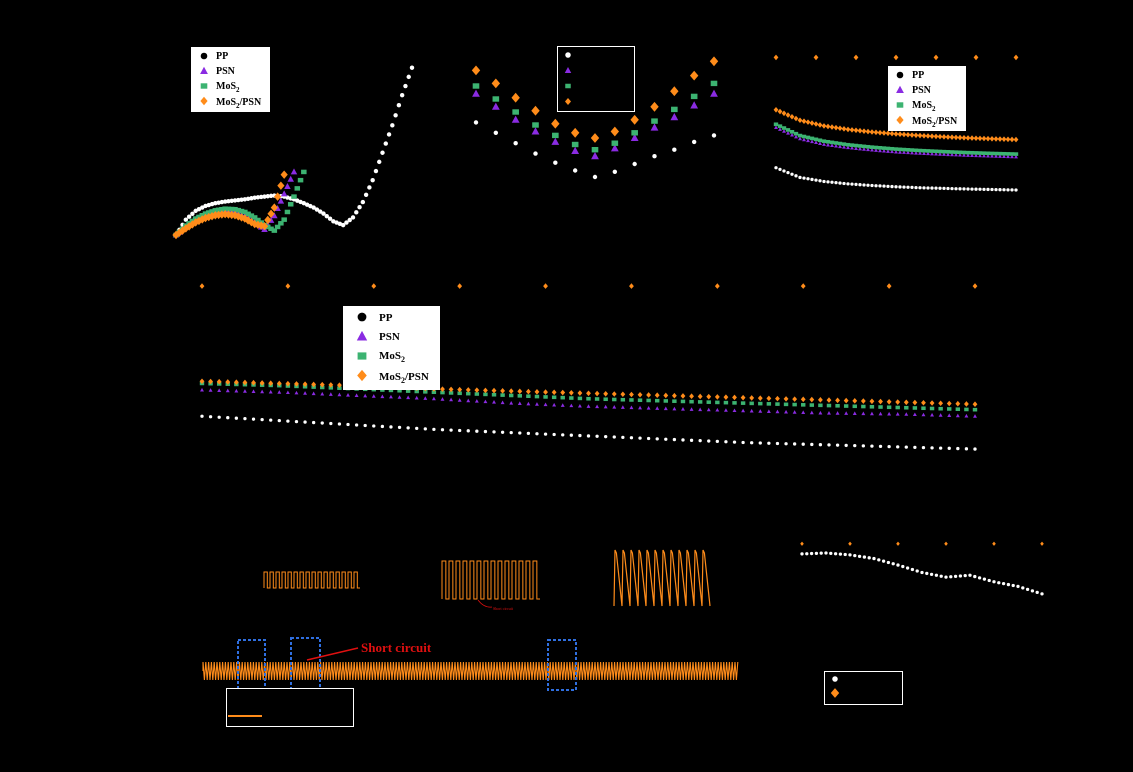 The width and height of the screenshot is (1133, 772). I want to click on chart2-mos2psn-point, so click(694, 75).